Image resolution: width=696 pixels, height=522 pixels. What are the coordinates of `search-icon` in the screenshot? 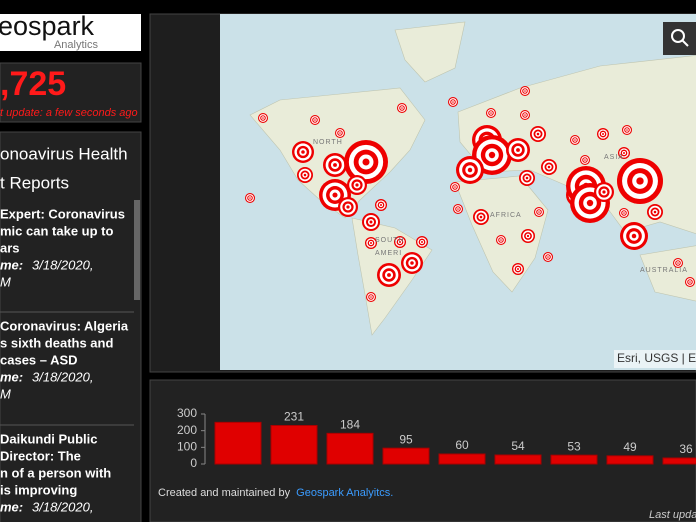 It's located at (678, 36).